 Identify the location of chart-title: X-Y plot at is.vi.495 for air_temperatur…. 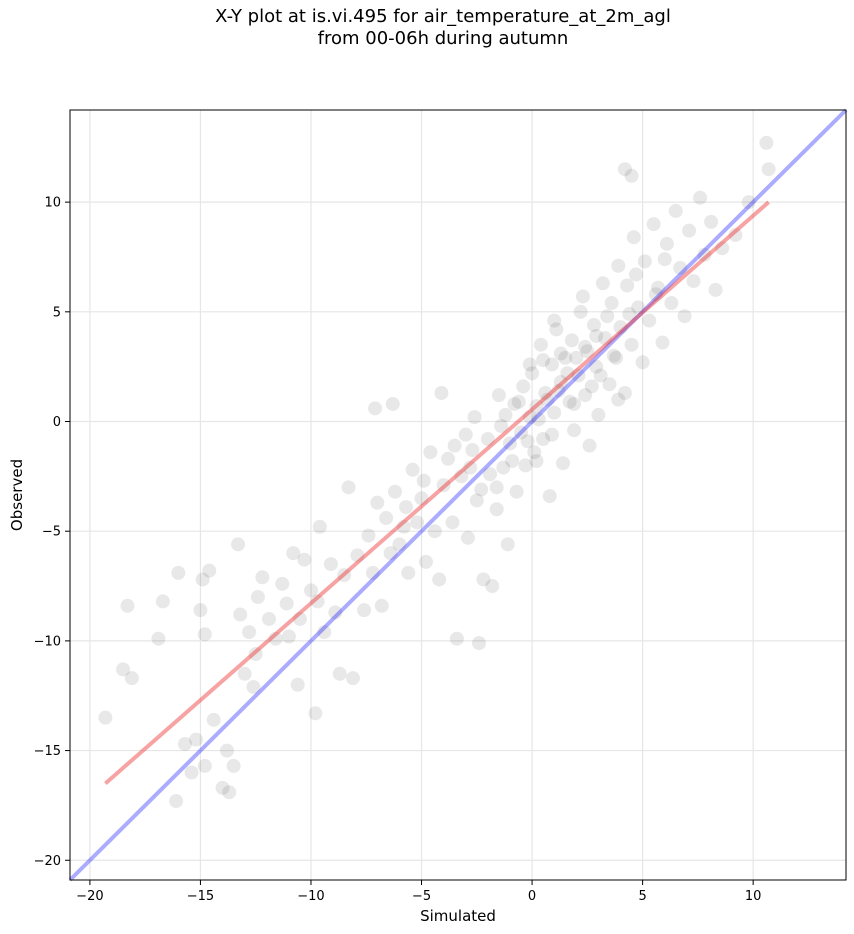
(427, 28).